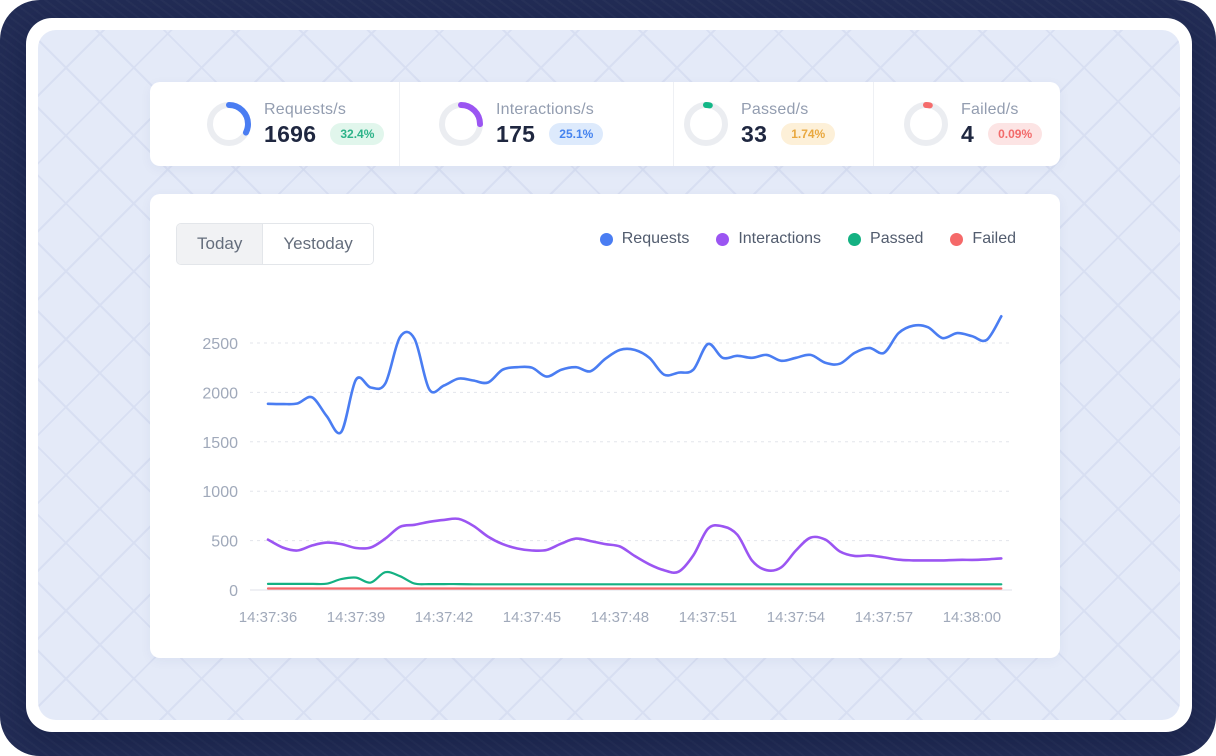 The height and width of the screenshot is (756, 1216). Describe the element at coordinates (268, 617) in the screenshot. I see `svg-text: 14:37:36` at that location.